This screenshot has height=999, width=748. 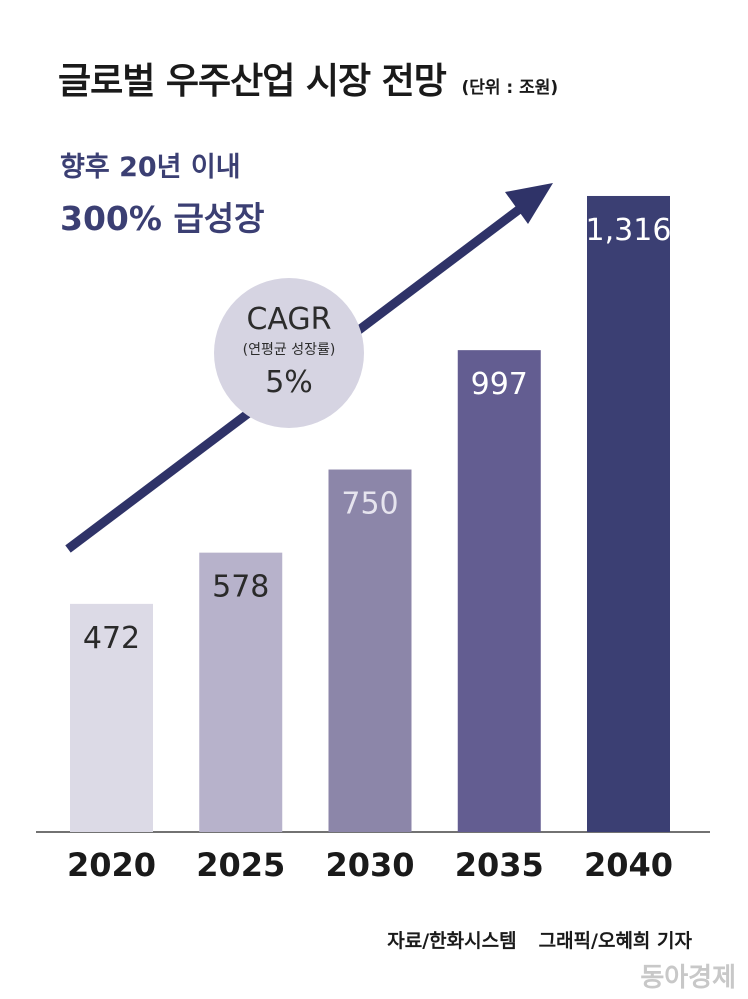 I want to click on category-label-2040: 2040, so click(x=628, y=865).